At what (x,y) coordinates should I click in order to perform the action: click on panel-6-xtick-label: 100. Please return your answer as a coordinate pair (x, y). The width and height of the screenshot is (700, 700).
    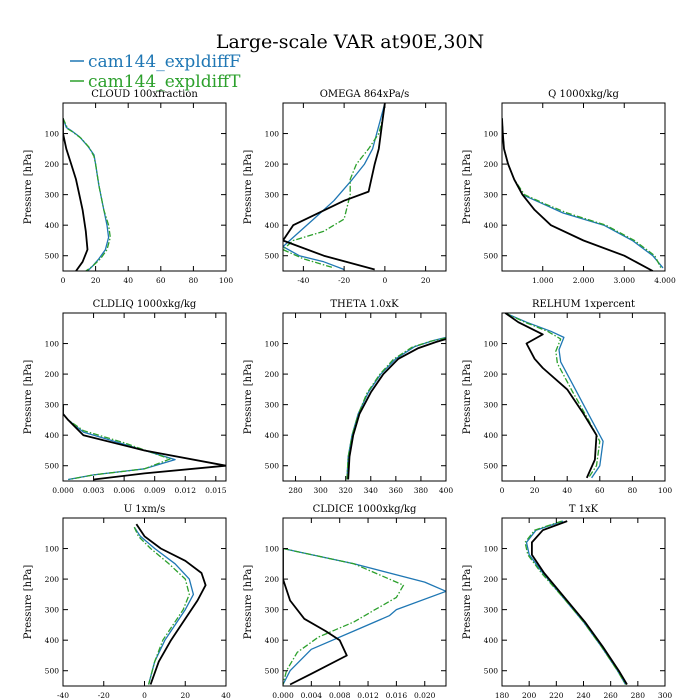
    Looking at the image, I should click on (665, 490).